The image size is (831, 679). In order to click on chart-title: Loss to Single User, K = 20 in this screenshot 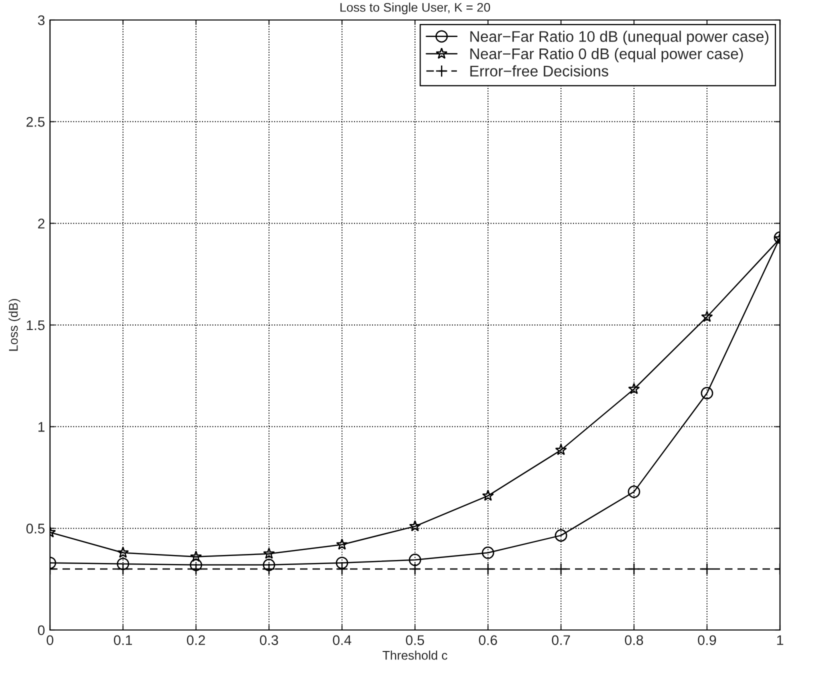, I will do `click(415, 8)`.